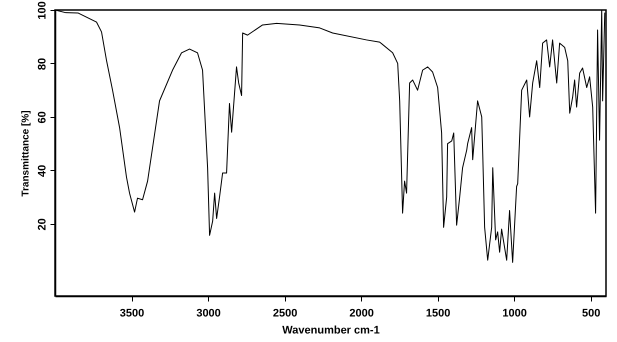  What do you see at coordinates (591, 314) in the screenshot?
I see `x-tick-label: 500` at bounding box center [591, 314].